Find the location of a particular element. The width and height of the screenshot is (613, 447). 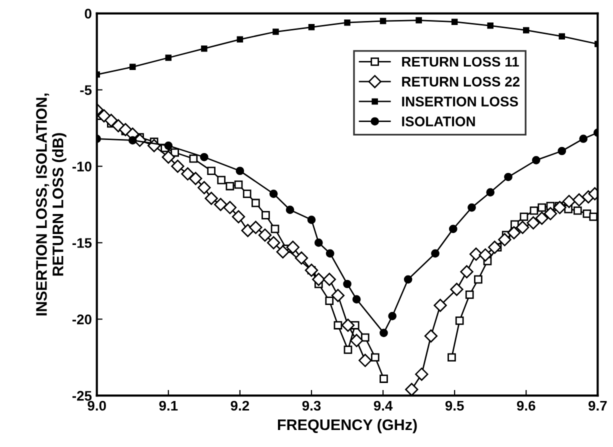

x-tick-label: 9.2 is located at coordinates (240, 405).